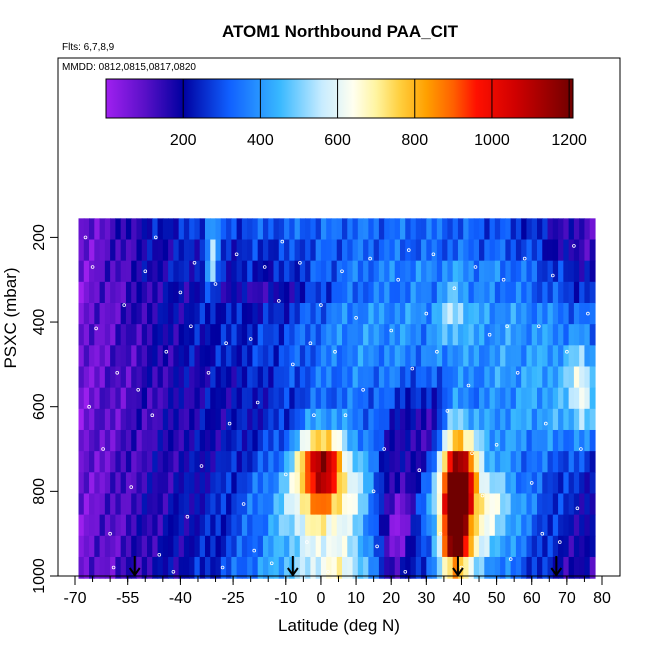 This screenshot has height=650, width=650. I want to click on x-axis: -70 -55 -40 -25 -10 0 10 20 30 40 50 60 70 80, so click(337, 591).